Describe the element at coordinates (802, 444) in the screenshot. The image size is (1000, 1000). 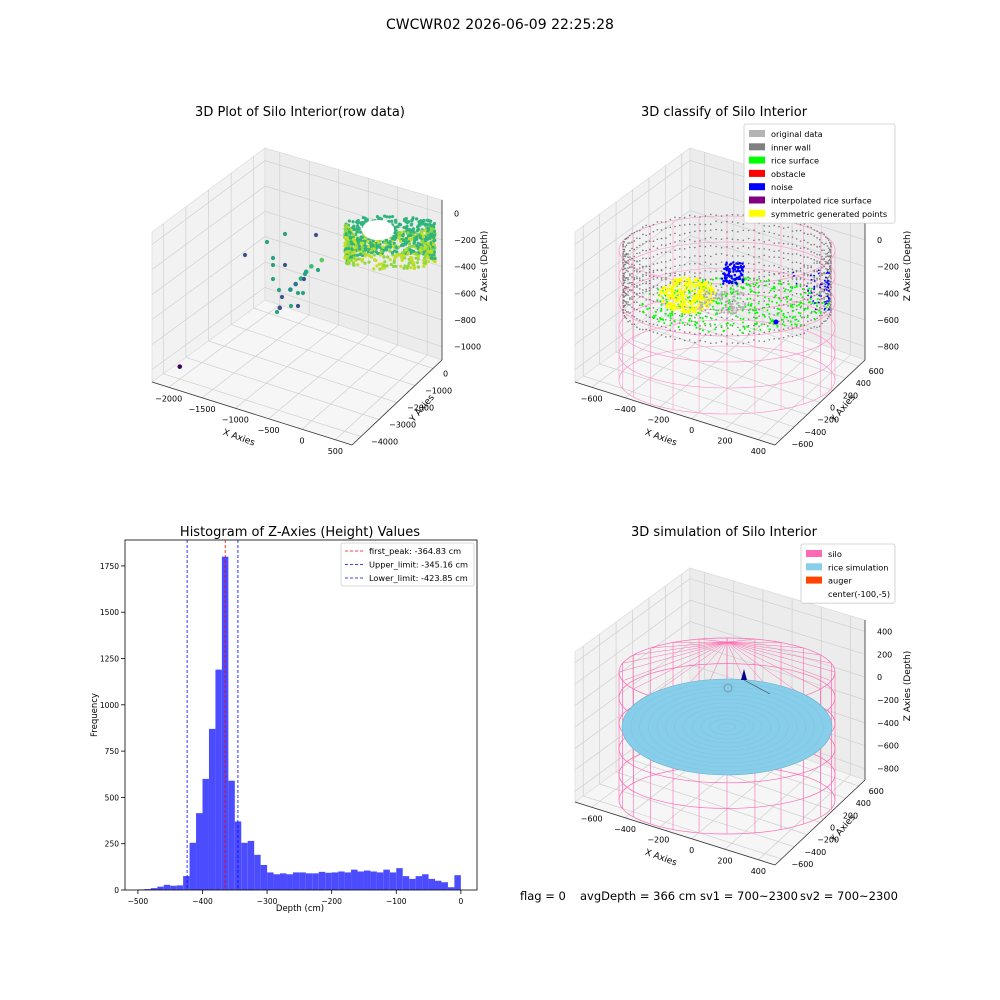
I see `classify-3d-ytick-label: −600` at that location.